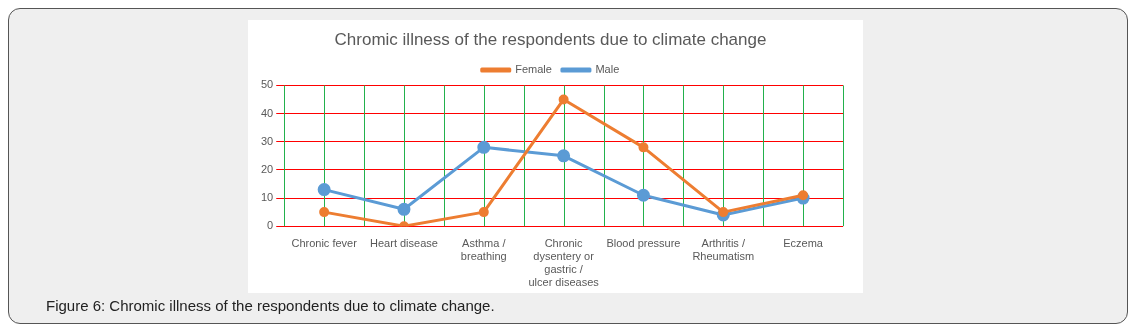 The image size is (1137, 335). Describe the element at coordinates (483, 249) in the screenshot. I see `x-tick-label: Asthma / breathing` at that location.